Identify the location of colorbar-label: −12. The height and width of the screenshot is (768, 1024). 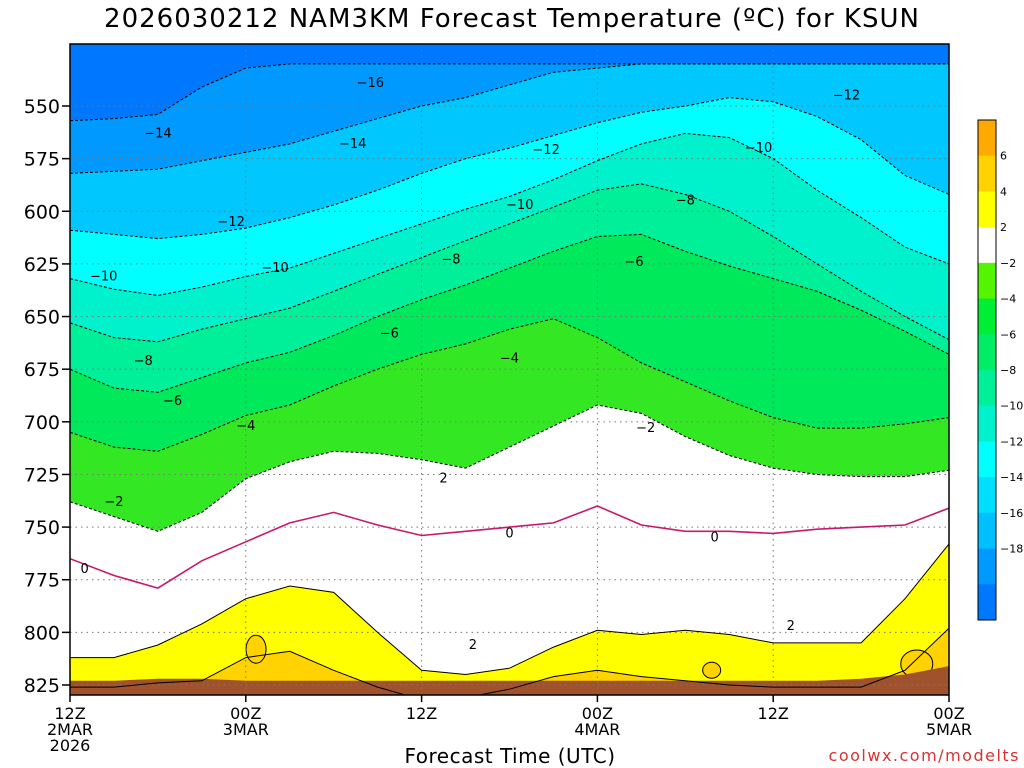
(1011, 441).